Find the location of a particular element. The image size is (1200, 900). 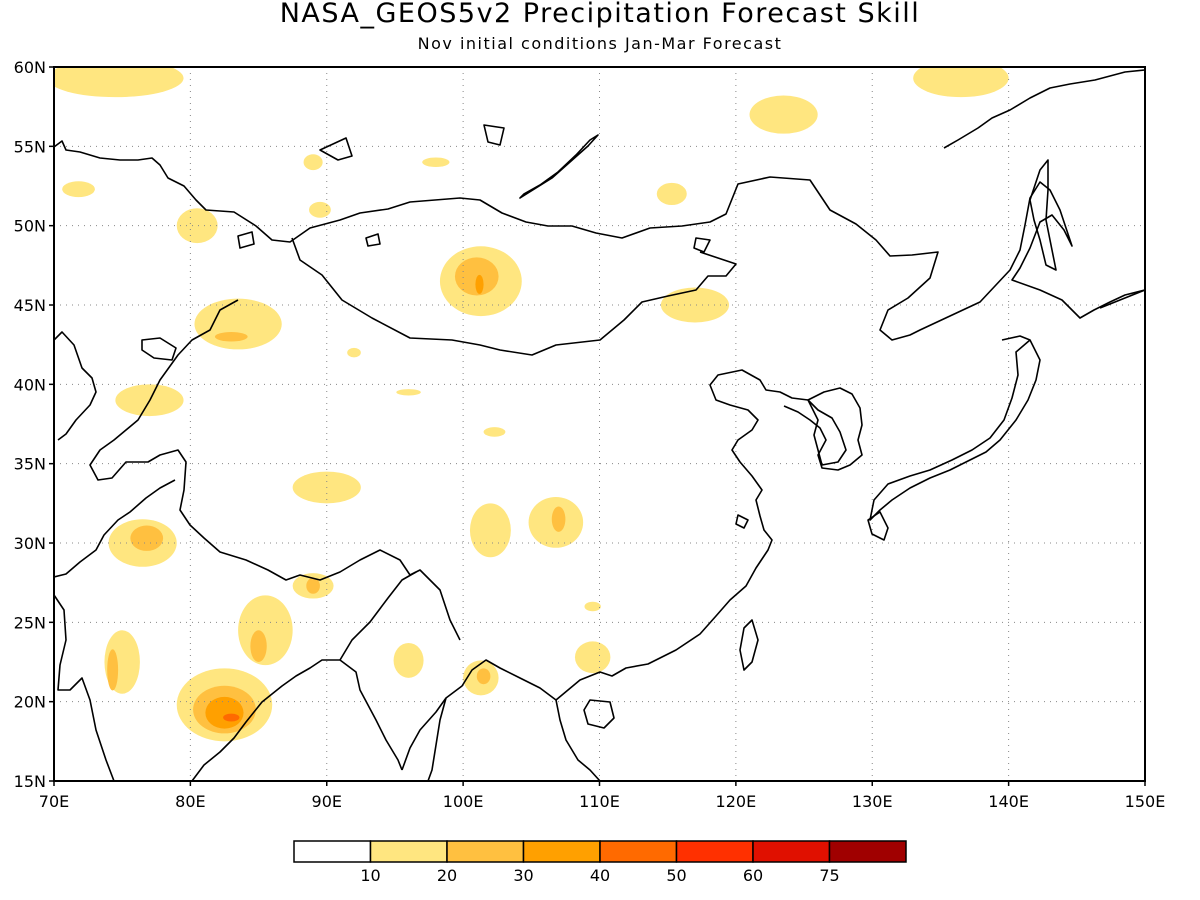

lat-tick-label: 35N is located at coordinates (30, 464).